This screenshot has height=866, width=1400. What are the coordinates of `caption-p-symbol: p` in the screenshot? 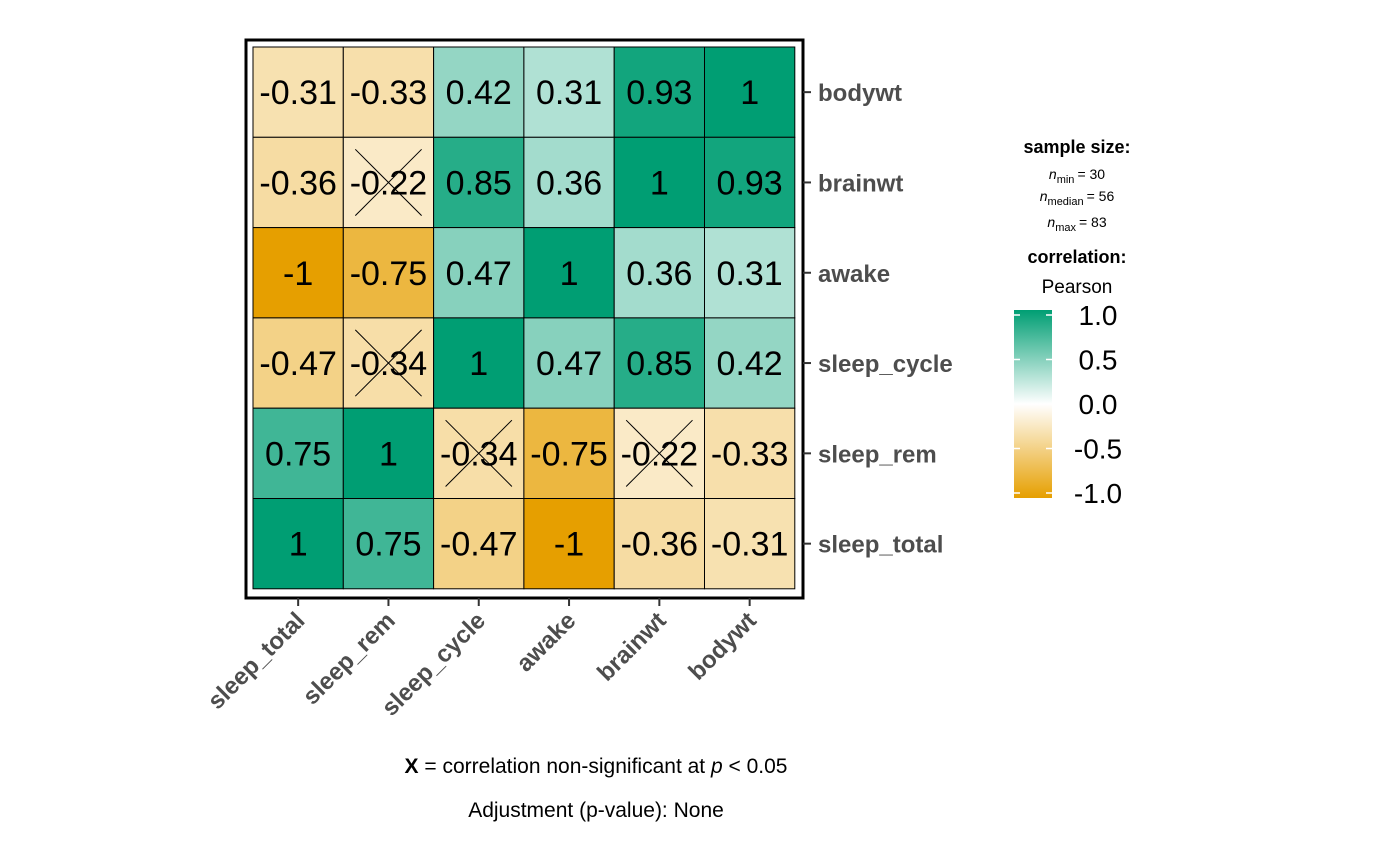 It's located at (716, 766).